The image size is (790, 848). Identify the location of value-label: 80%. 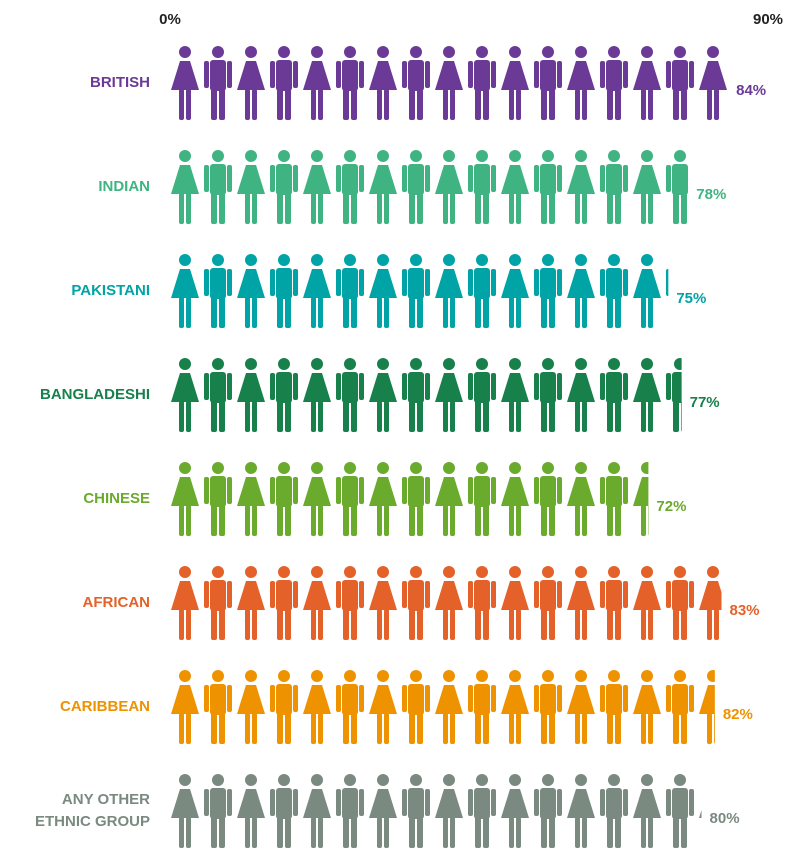
(725, 818).